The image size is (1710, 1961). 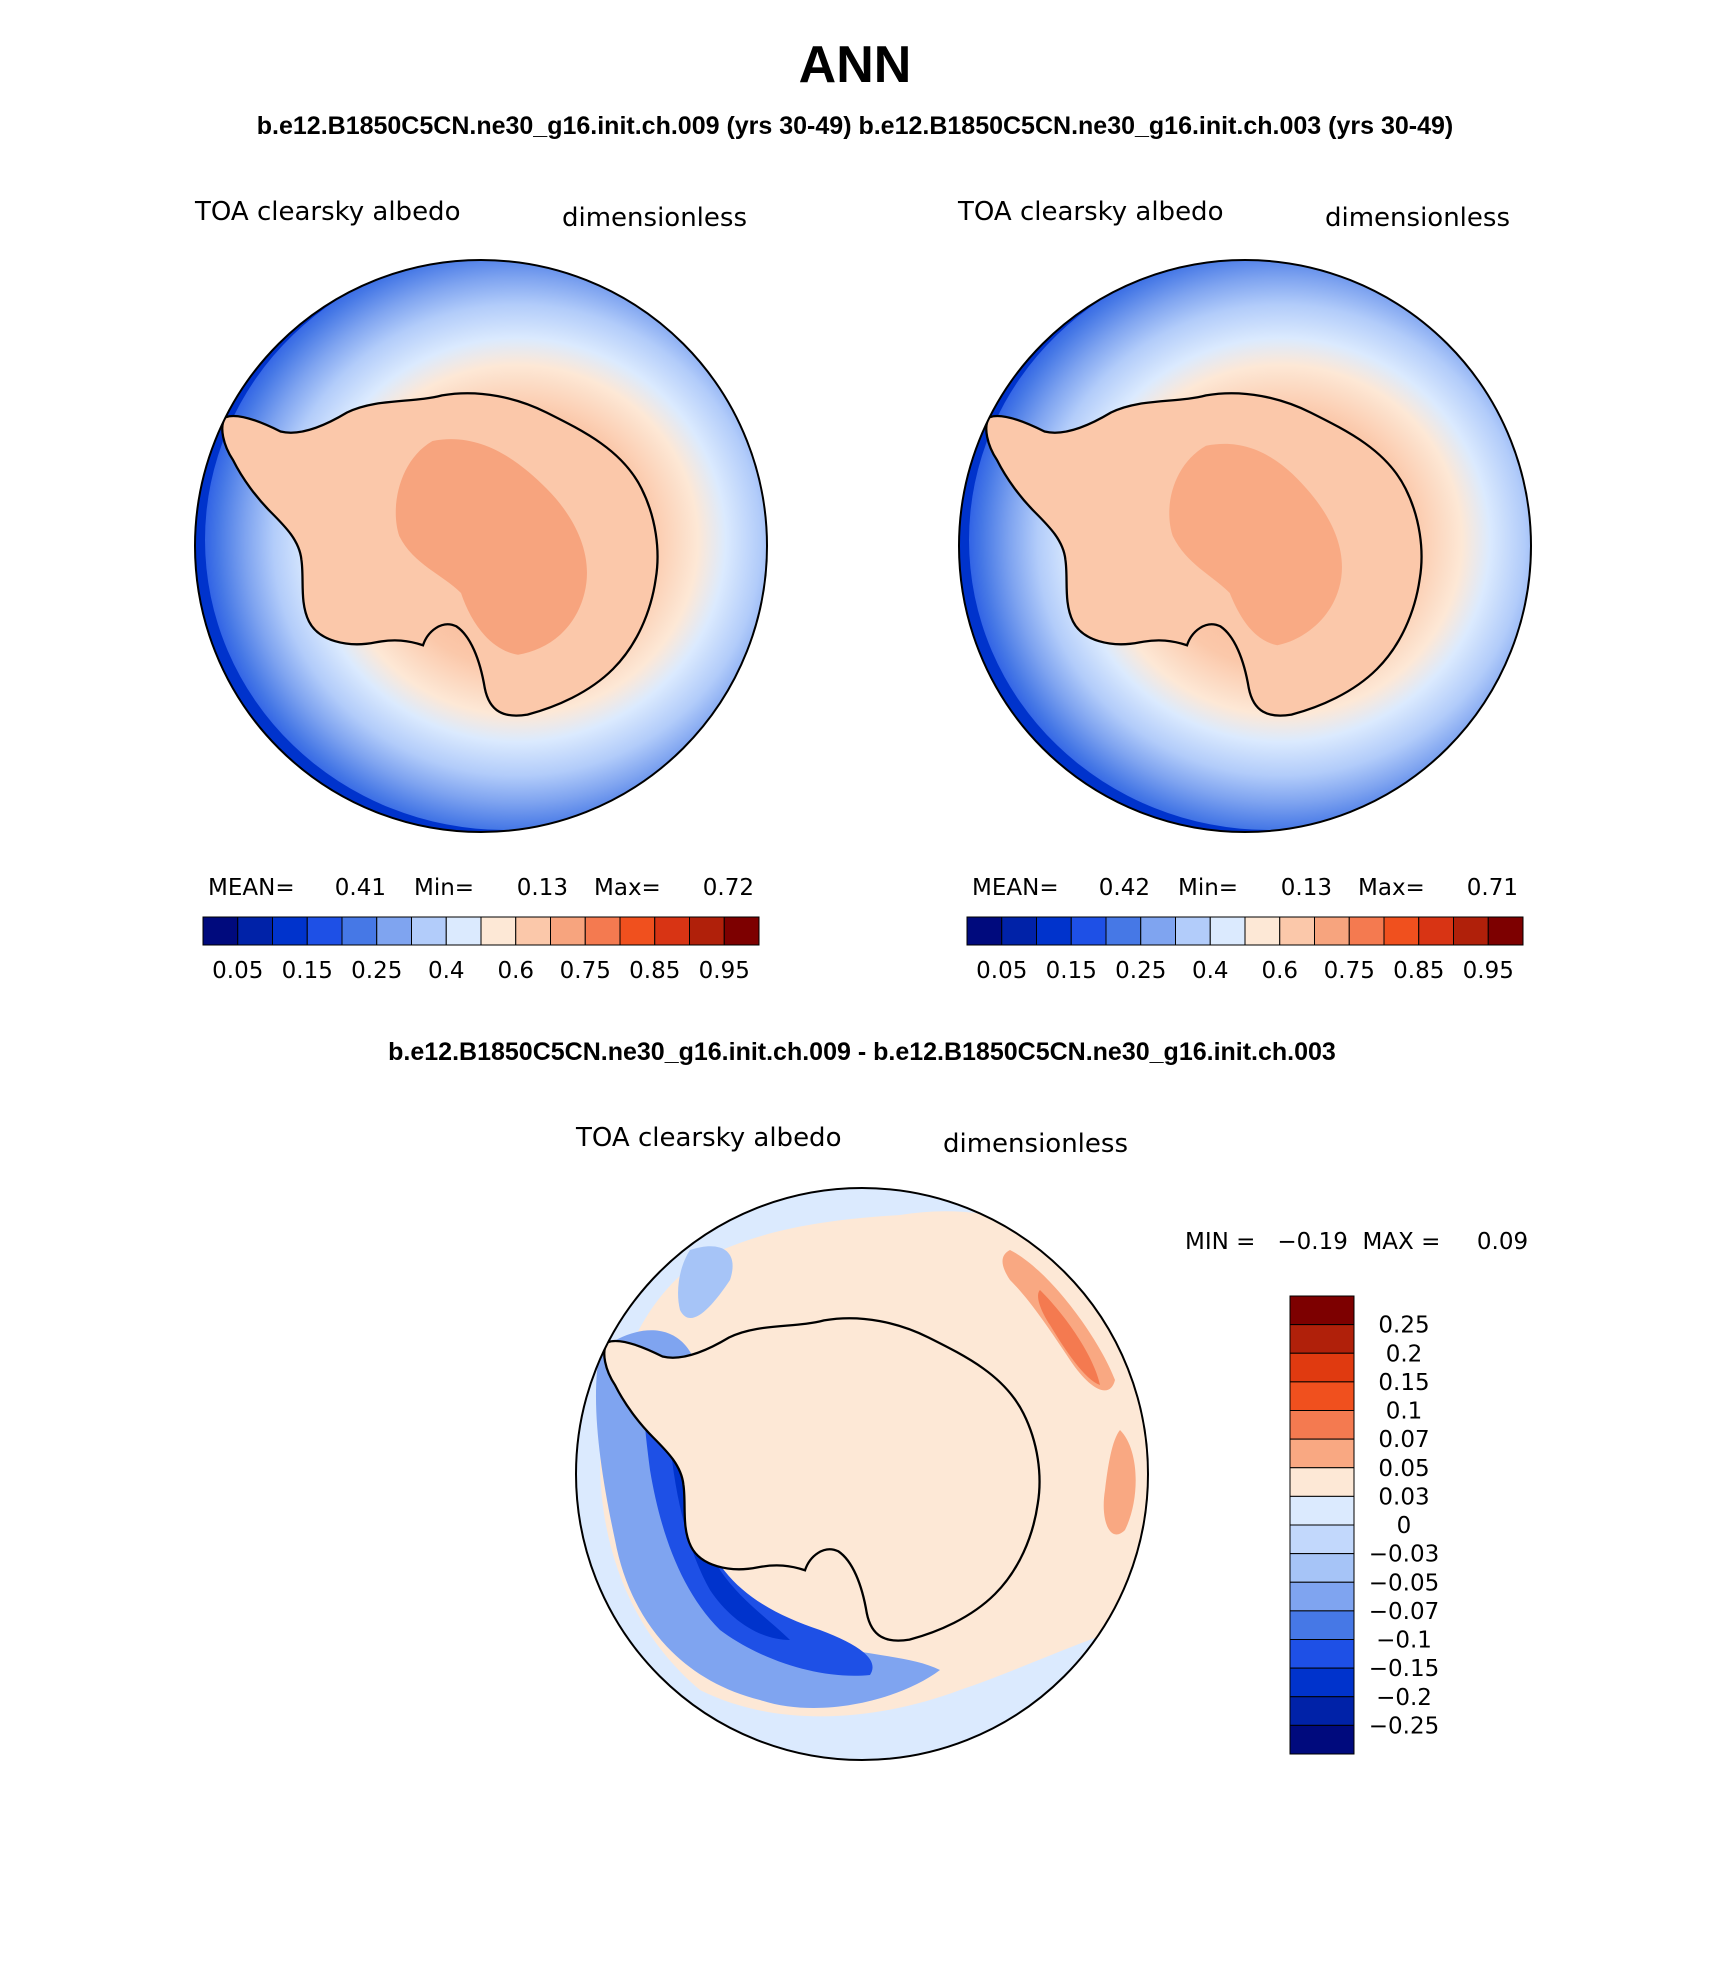 I want to click on panel-b-units: dimensionless, so click(x=1417, y=218).